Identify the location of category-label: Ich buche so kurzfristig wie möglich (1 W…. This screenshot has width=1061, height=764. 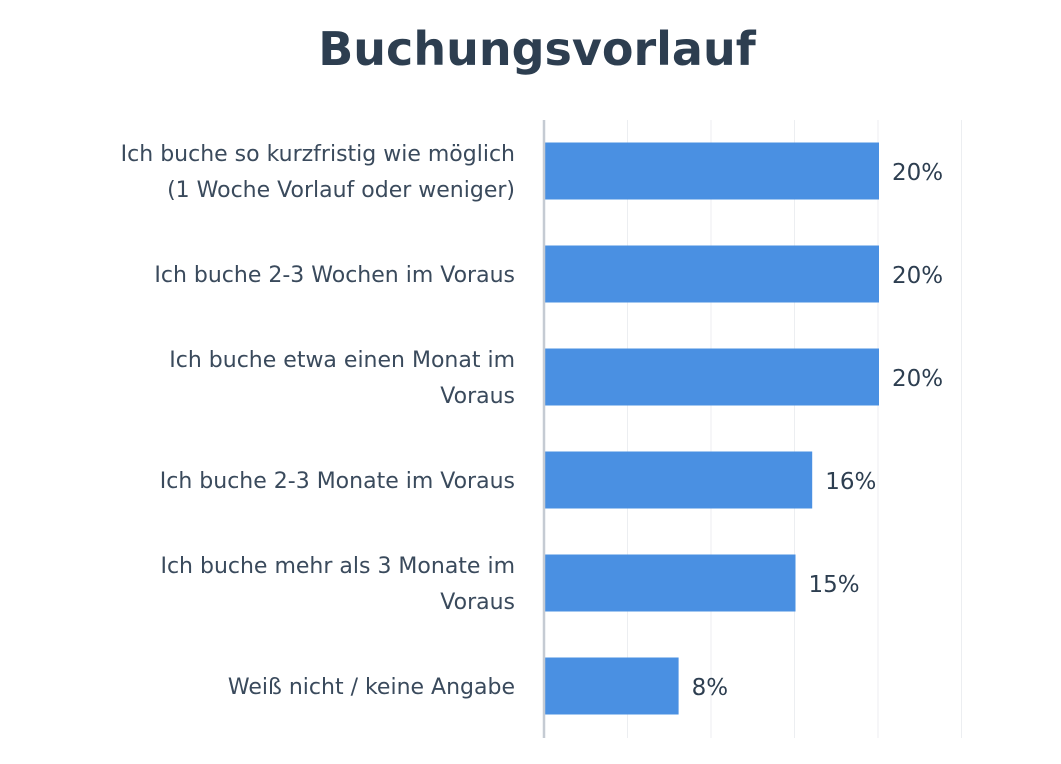
(318, 172).